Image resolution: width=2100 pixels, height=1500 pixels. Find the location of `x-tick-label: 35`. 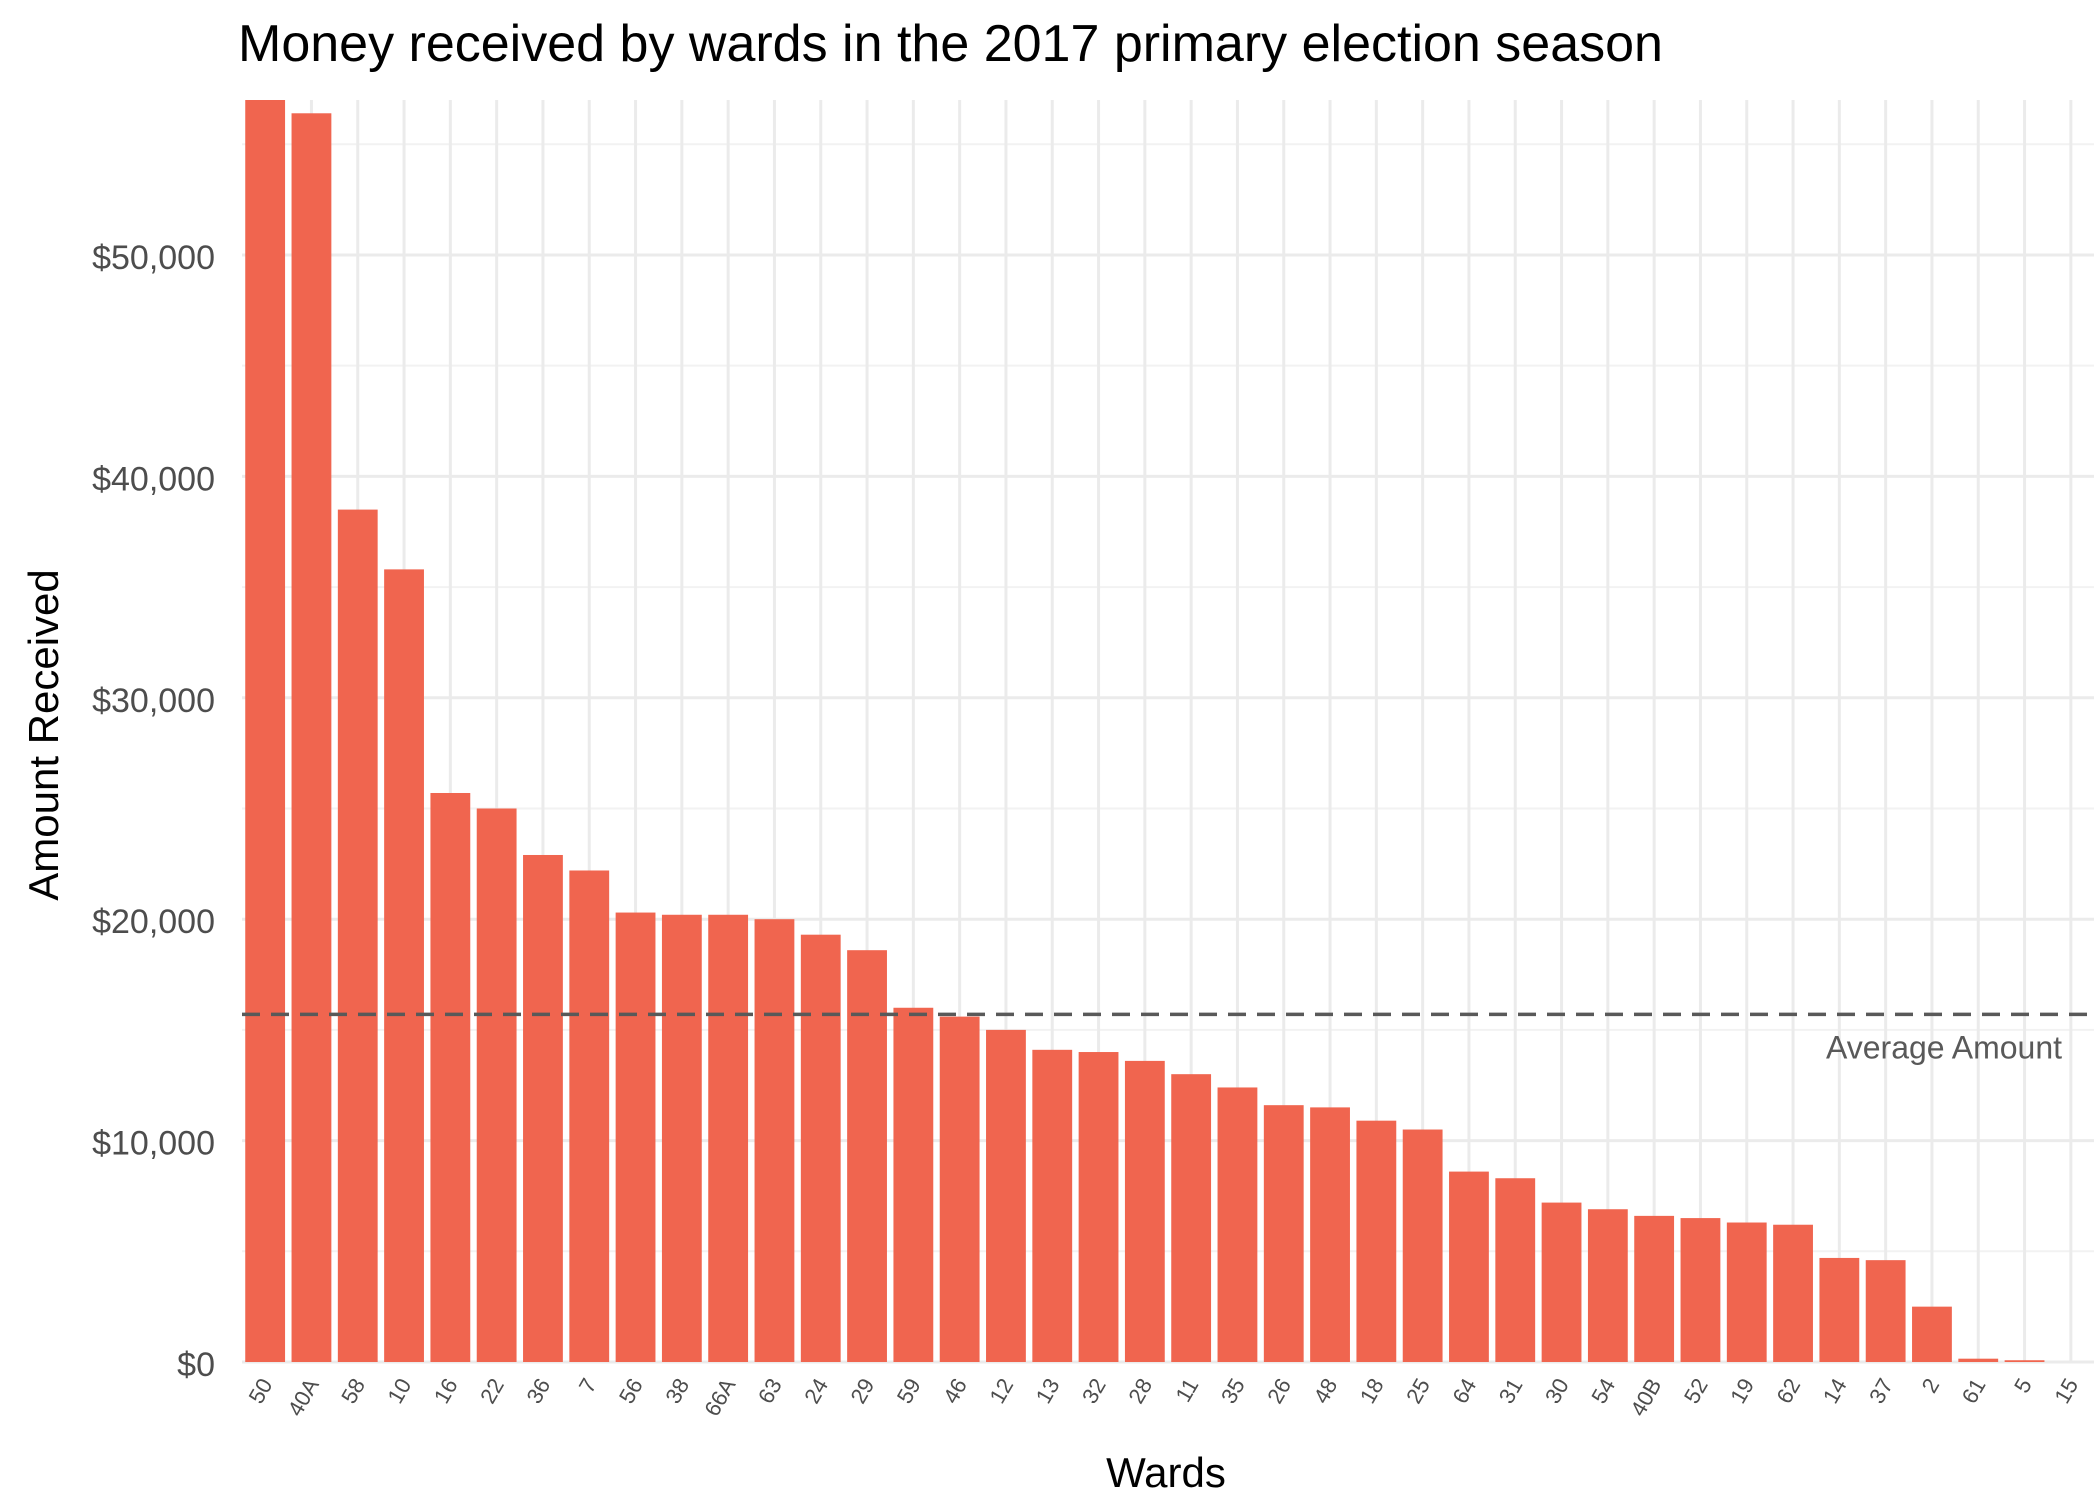

x-tick-label: 35 is located at coordinates (1233, 1391).